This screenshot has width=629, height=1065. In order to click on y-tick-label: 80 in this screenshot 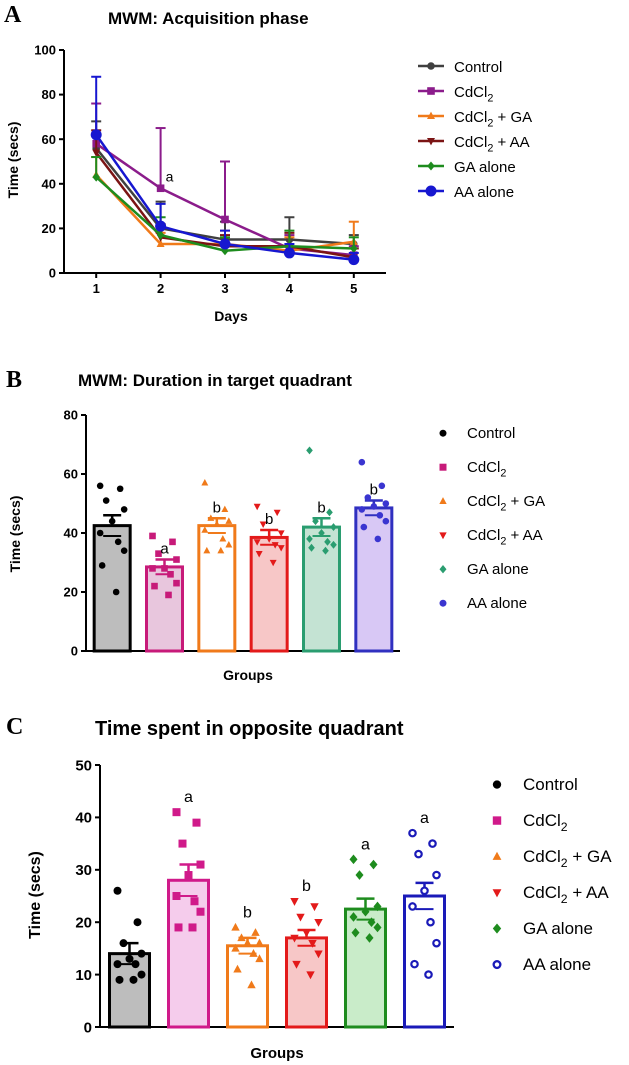, I will do `click(49, 94)`.